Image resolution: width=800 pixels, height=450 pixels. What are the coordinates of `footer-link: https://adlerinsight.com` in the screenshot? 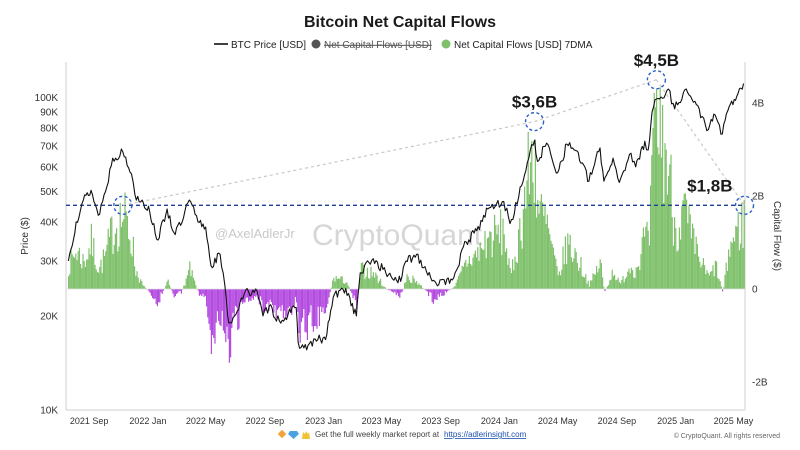 It's located at (485, 434).